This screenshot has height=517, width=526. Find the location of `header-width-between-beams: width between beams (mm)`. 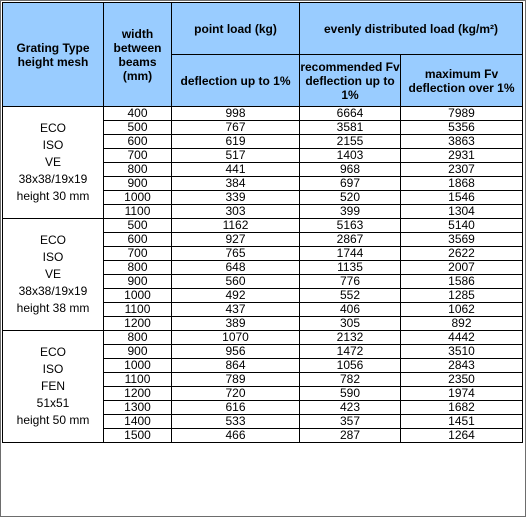

header-width-between-beams: width between beams (mm) is located at coordinates (137, 54).